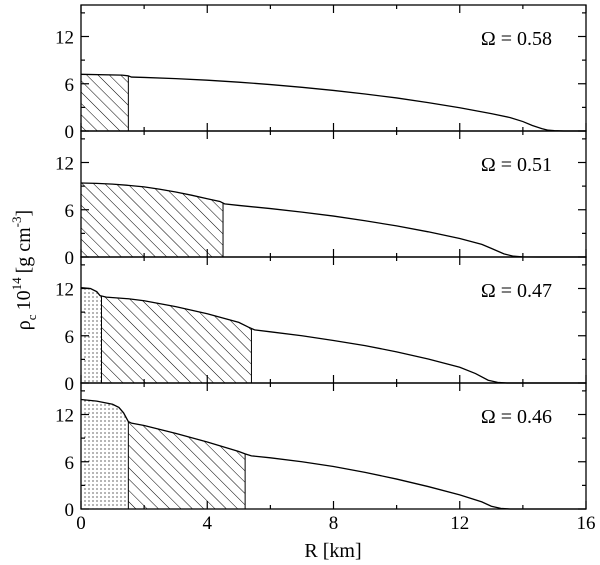 This screenshot has width=600, height=565. Describe the element at coordinates (70, 463) in the screenshot. I see `panel-4-y-tick-label: 6` at that location.